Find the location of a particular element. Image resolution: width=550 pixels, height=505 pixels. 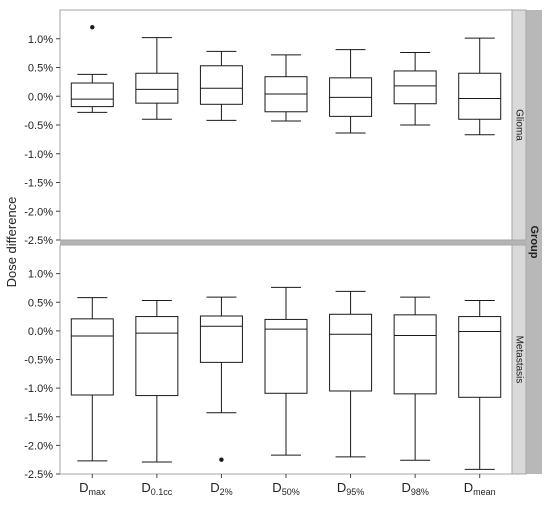

box-glioma-mean is located at coordinates (480, 86).